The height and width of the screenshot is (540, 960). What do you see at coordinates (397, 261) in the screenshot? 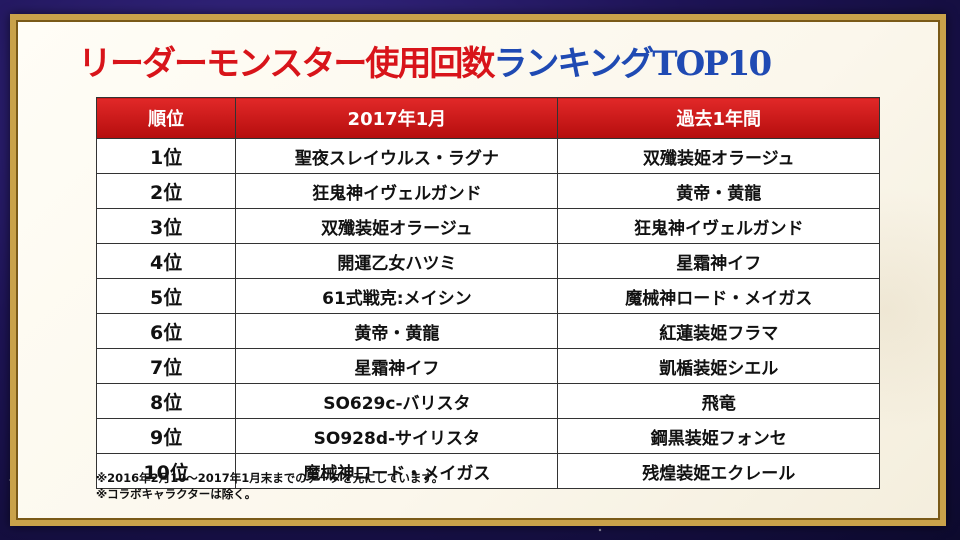
I see `jan2017-cell: 開運乙女ハツミ` at bounding box center [397, 261].